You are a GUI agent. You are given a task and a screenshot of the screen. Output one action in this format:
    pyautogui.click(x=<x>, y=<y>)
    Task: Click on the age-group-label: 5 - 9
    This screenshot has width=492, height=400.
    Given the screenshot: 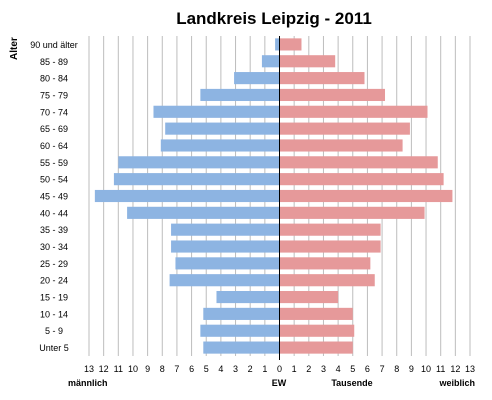 What is the action you would take?
    pyautogui.click(x=54, y=331)
    